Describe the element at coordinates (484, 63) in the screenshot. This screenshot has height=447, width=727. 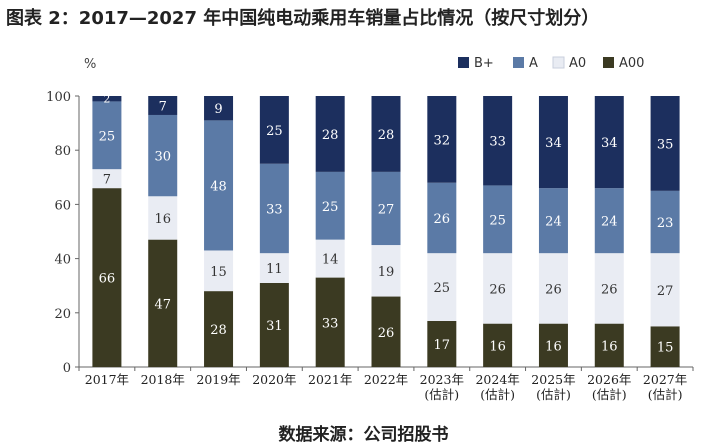
I see `legend-label: B+` at that location.